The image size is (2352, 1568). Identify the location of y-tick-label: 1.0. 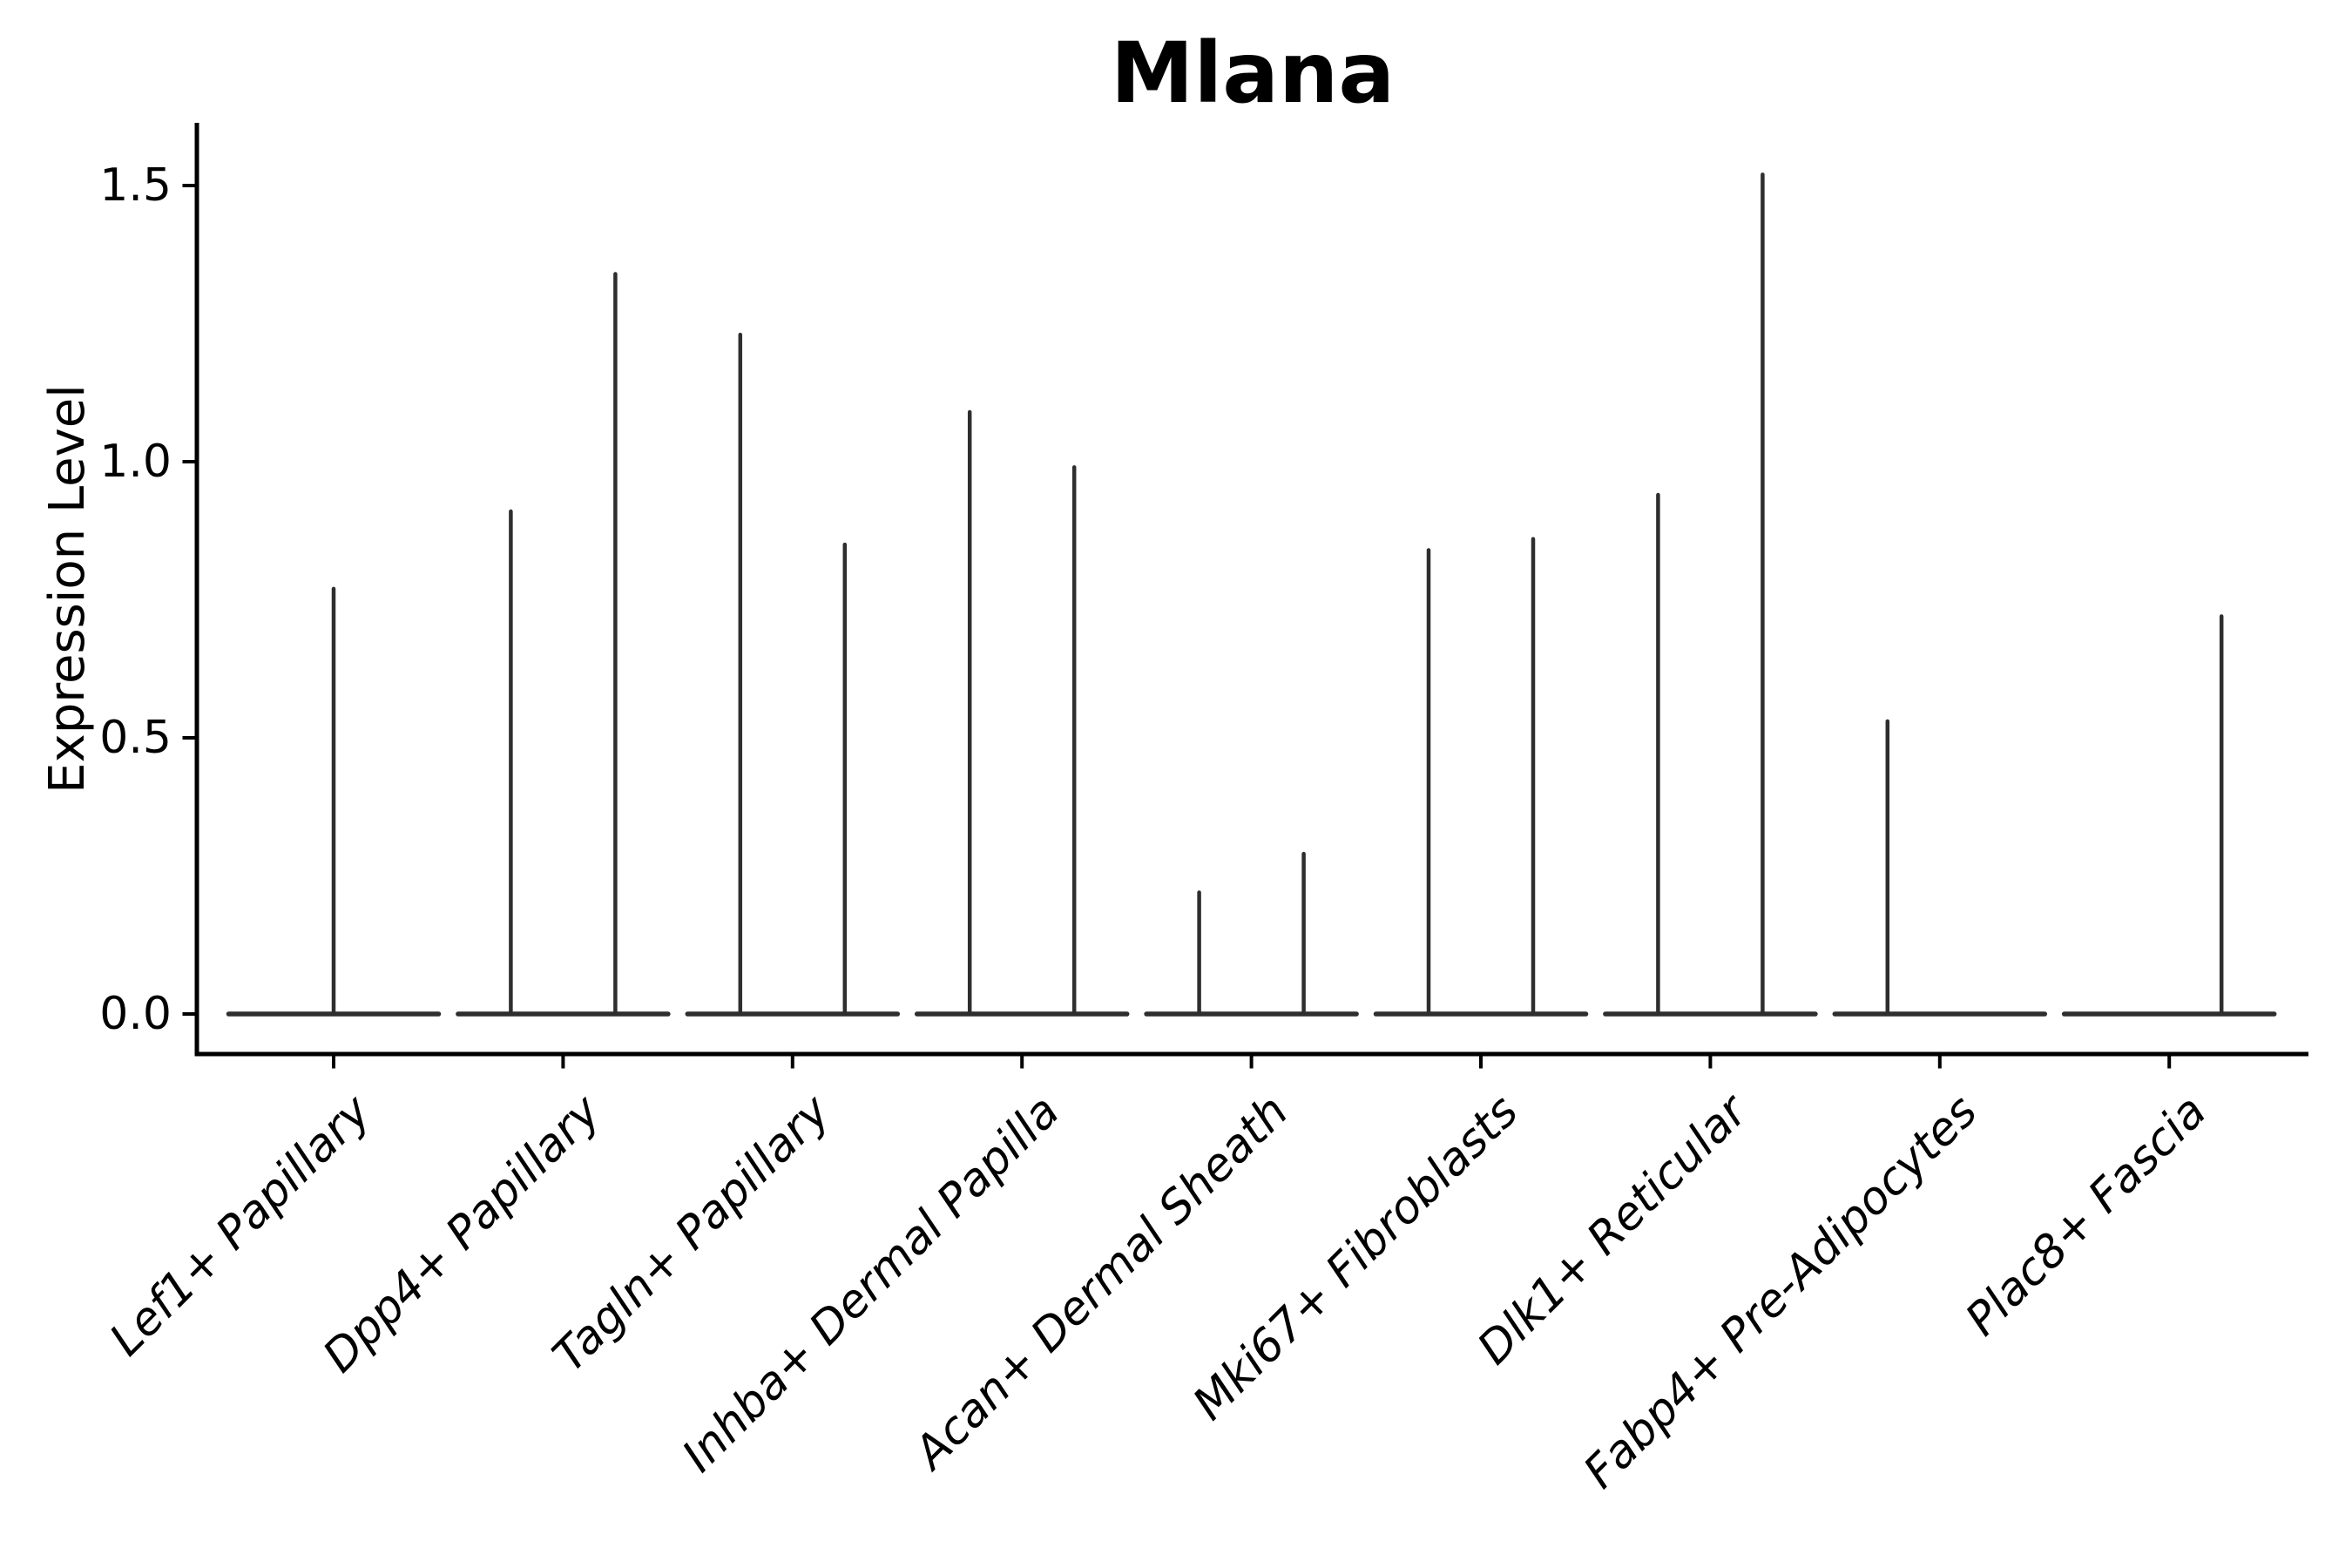
(135, 462).